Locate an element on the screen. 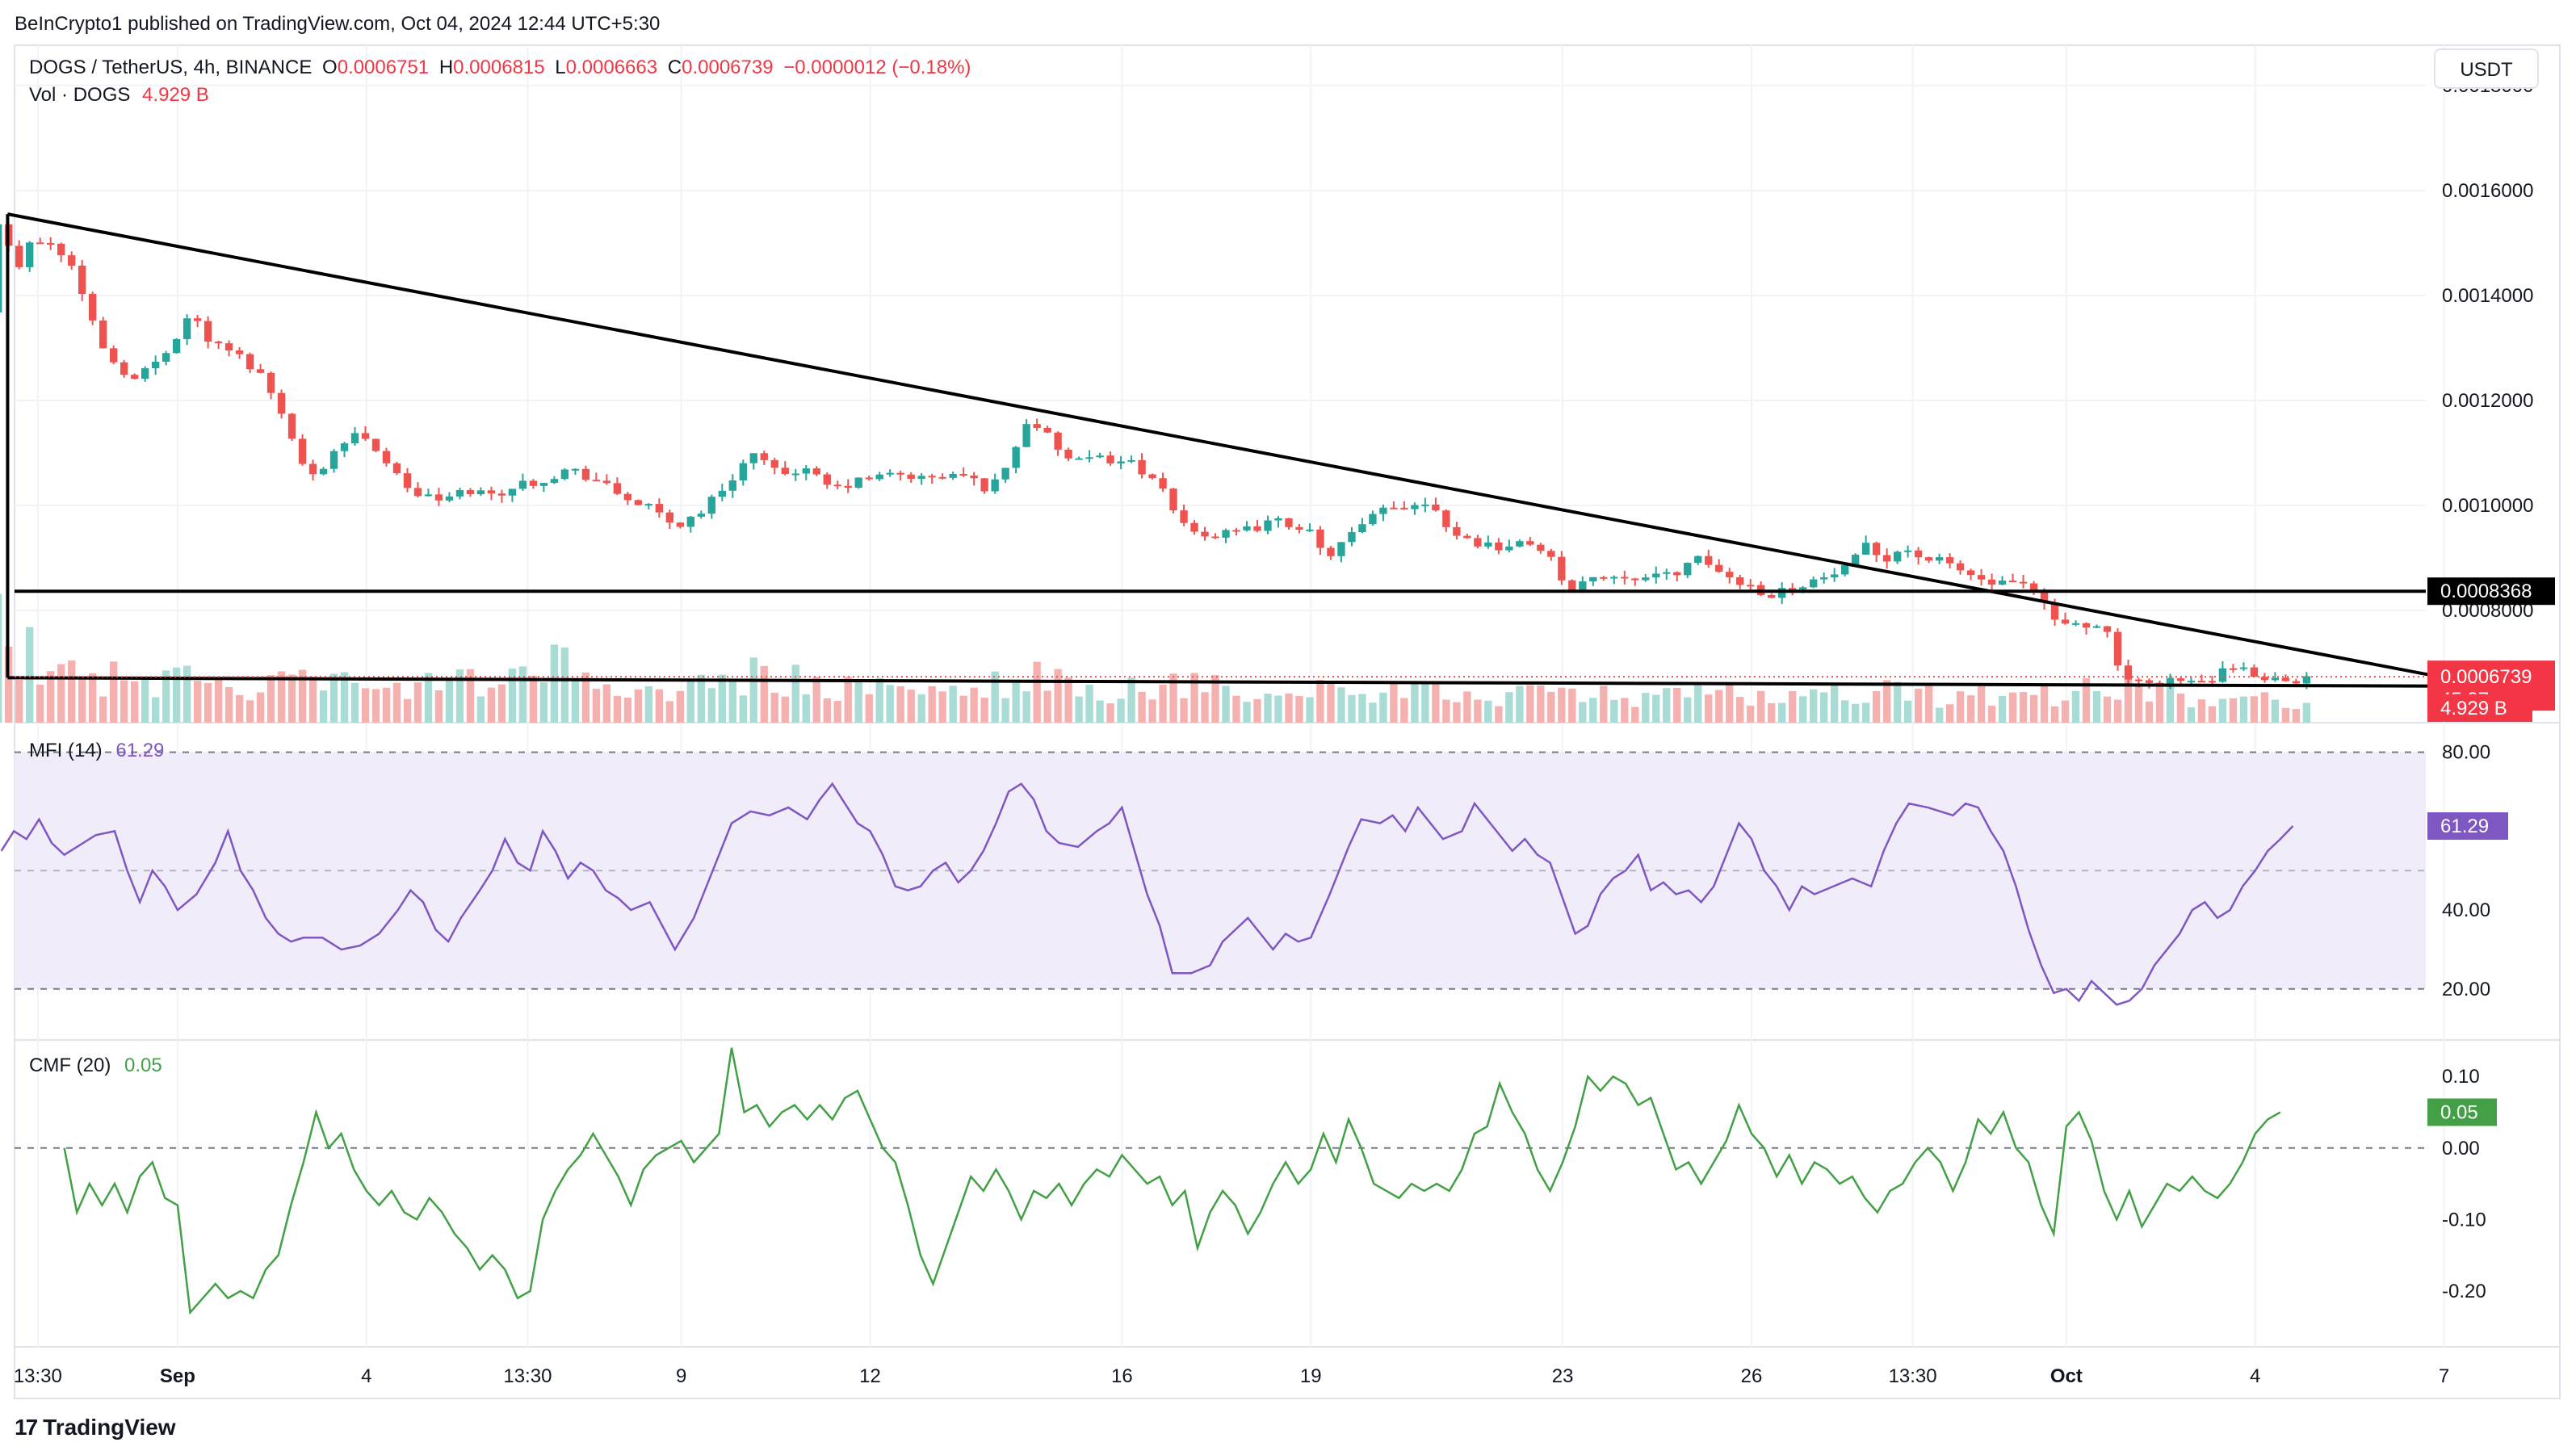  time-tick-label: 19 is located at coordinates (1311, 1376).